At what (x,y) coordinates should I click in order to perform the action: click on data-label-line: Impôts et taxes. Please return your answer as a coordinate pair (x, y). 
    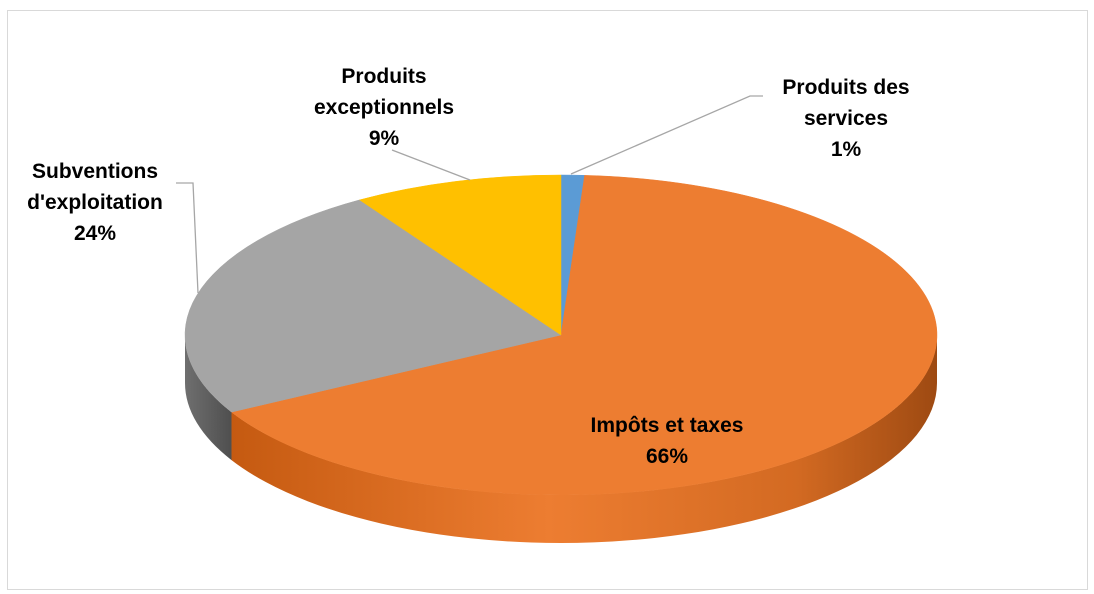
    Looking at the image, I should click on (667, 425).